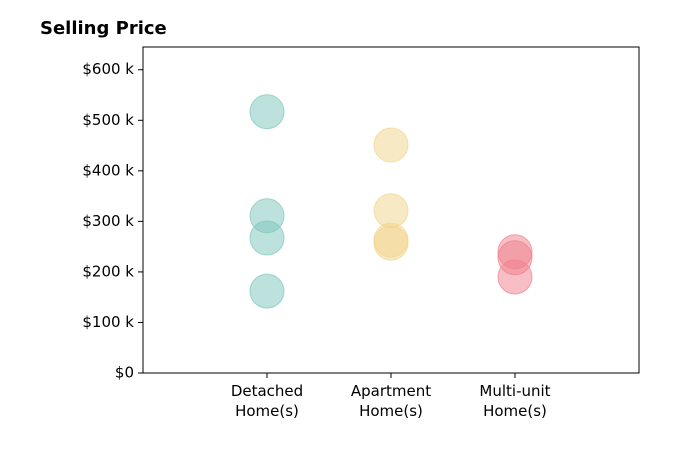  What do you see at coordinates (108, 120) in the screenshot?
I see `y-tick-label: $500 k` at bounding box center [108, 120].